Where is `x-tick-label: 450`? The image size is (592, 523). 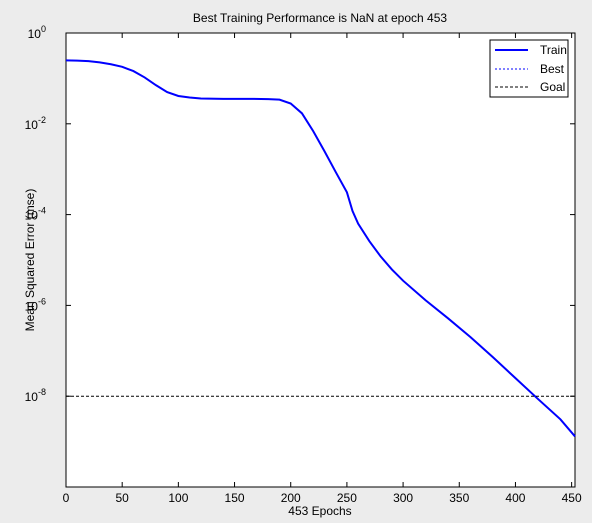 x-tick-label: 450 is located at coordinates (572, 498).